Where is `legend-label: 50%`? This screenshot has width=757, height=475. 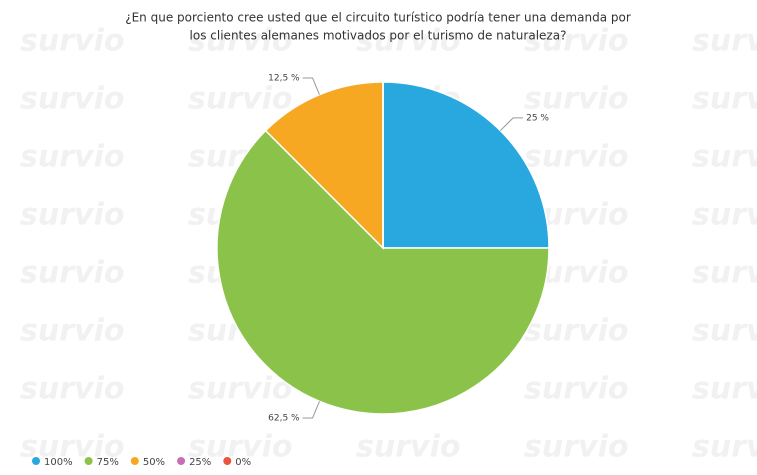
legend-label: 50% is located at coordinates (154, 462).